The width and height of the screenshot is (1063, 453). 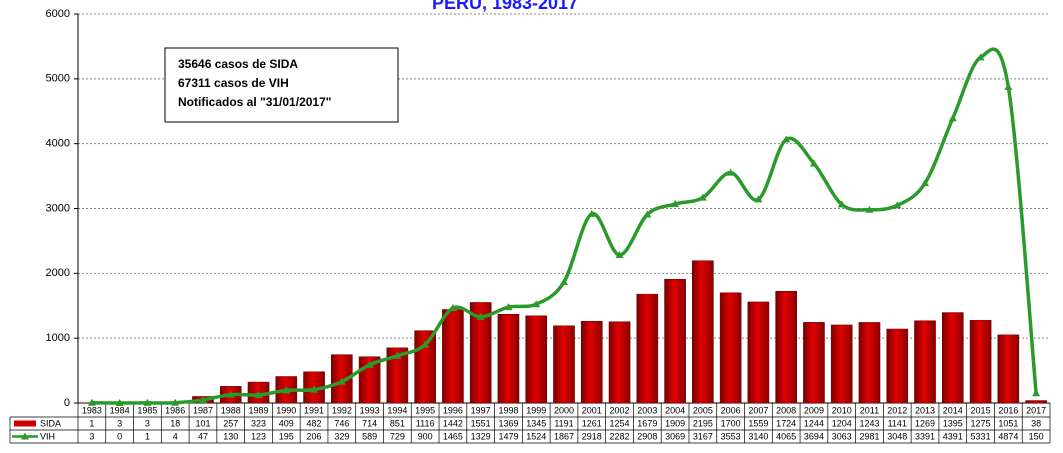 What do you see at coordinates (953, 436) in the screenshot?
I see `table-value: 4391` at bounding box center [953, 436].